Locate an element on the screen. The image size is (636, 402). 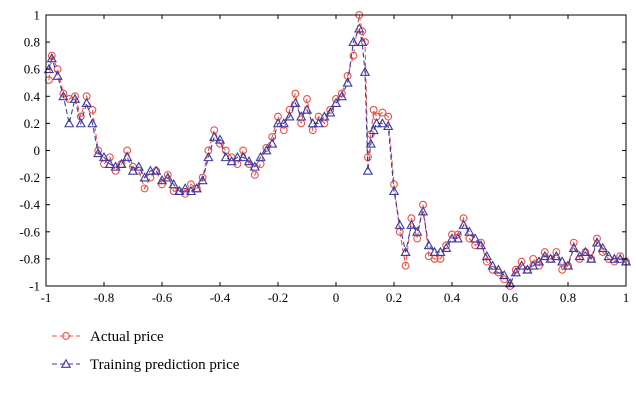
y-tick-label: -0.4 is located at coordinates (29, 204).